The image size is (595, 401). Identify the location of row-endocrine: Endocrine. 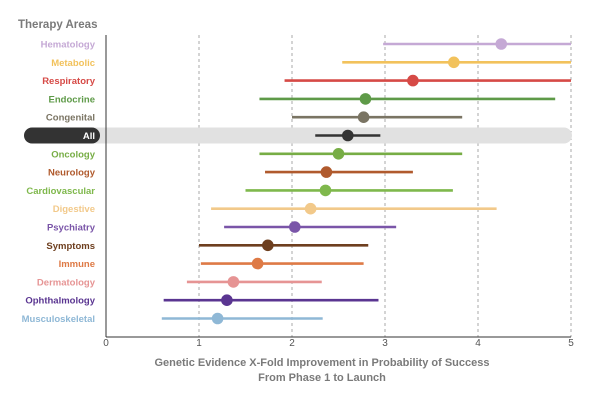
(302, 99).